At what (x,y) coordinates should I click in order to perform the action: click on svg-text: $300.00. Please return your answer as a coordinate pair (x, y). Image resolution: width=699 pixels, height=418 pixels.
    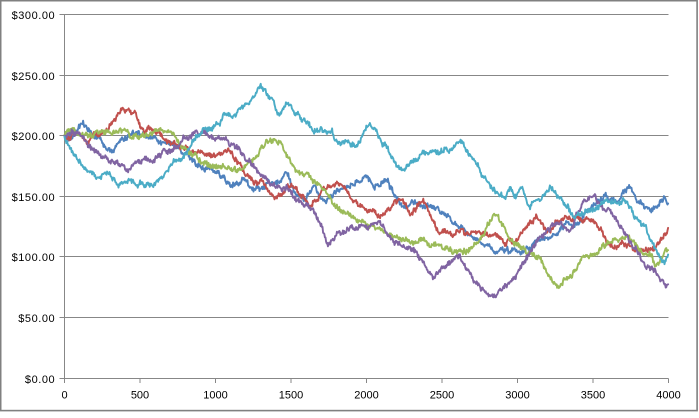
    Looking at the image, I should click on (34, 16).